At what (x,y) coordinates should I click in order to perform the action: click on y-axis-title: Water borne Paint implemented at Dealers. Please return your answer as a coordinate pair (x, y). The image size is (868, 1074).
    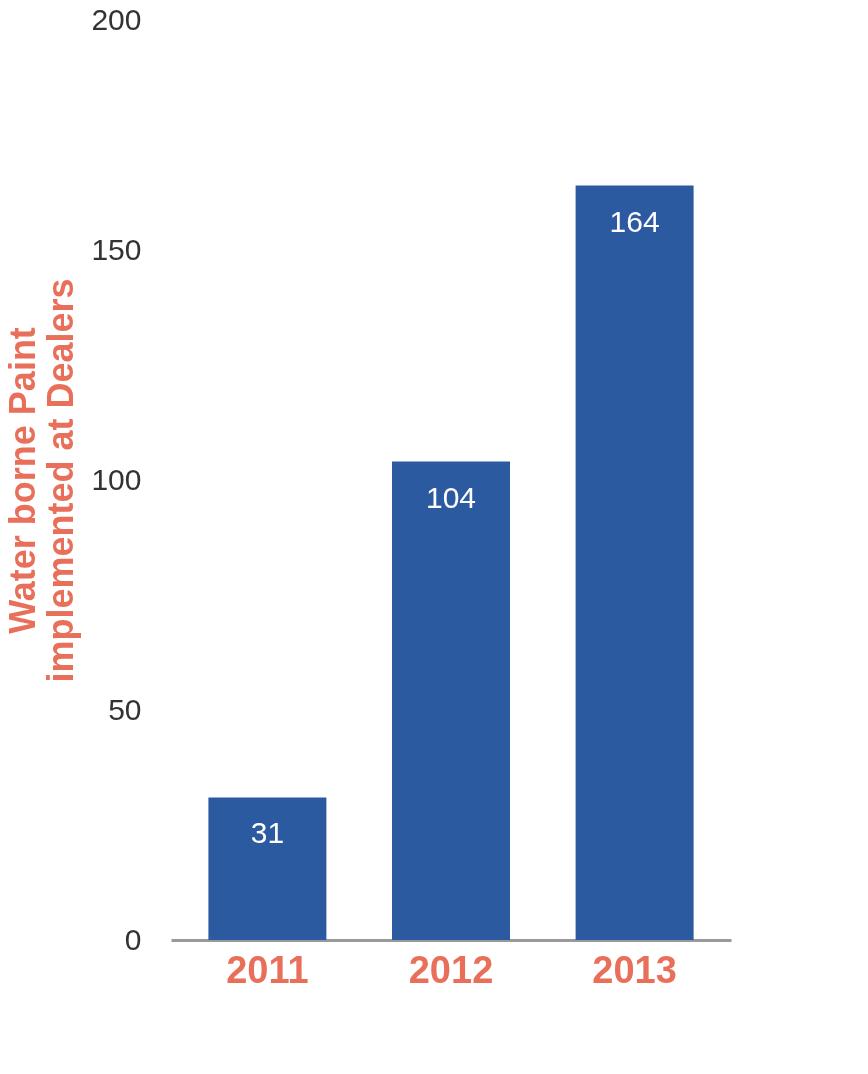
    Looking at the image, I should click on (42, 480).